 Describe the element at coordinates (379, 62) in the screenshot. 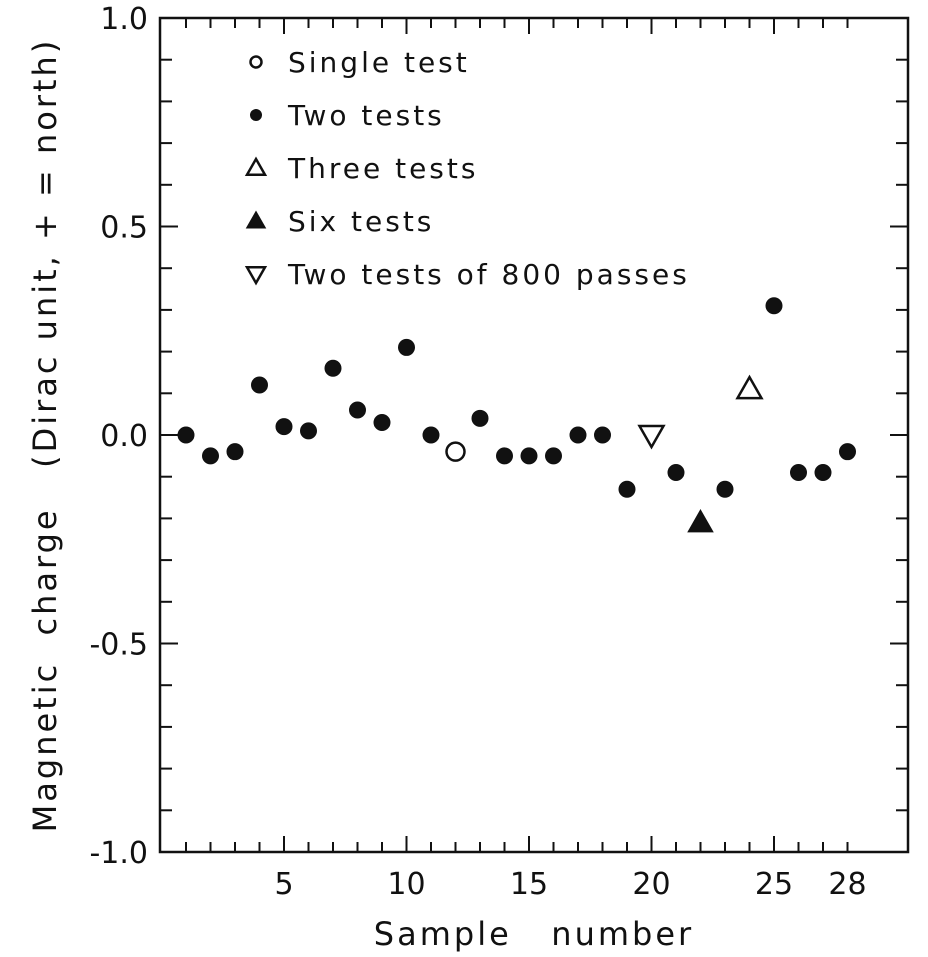

I see `legend-label: Single test` at that location.